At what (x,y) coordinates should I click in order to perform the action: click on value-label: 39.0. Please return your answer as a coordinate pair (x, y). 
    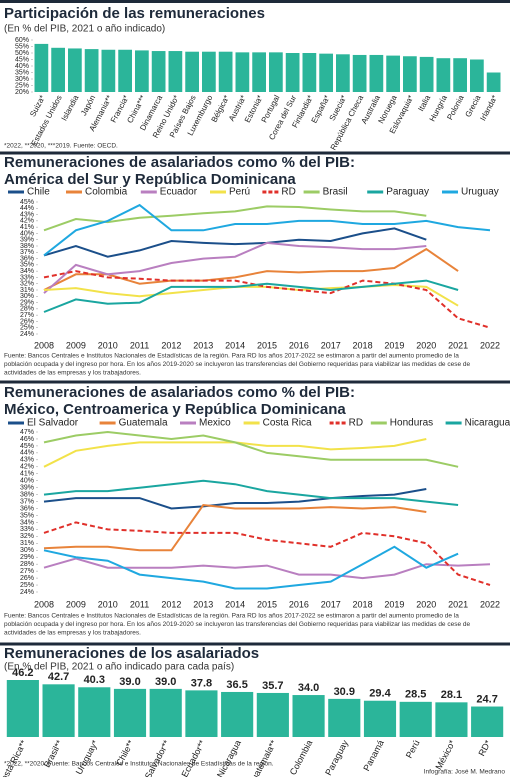
    Looking at the image, I should click on (129, 682).